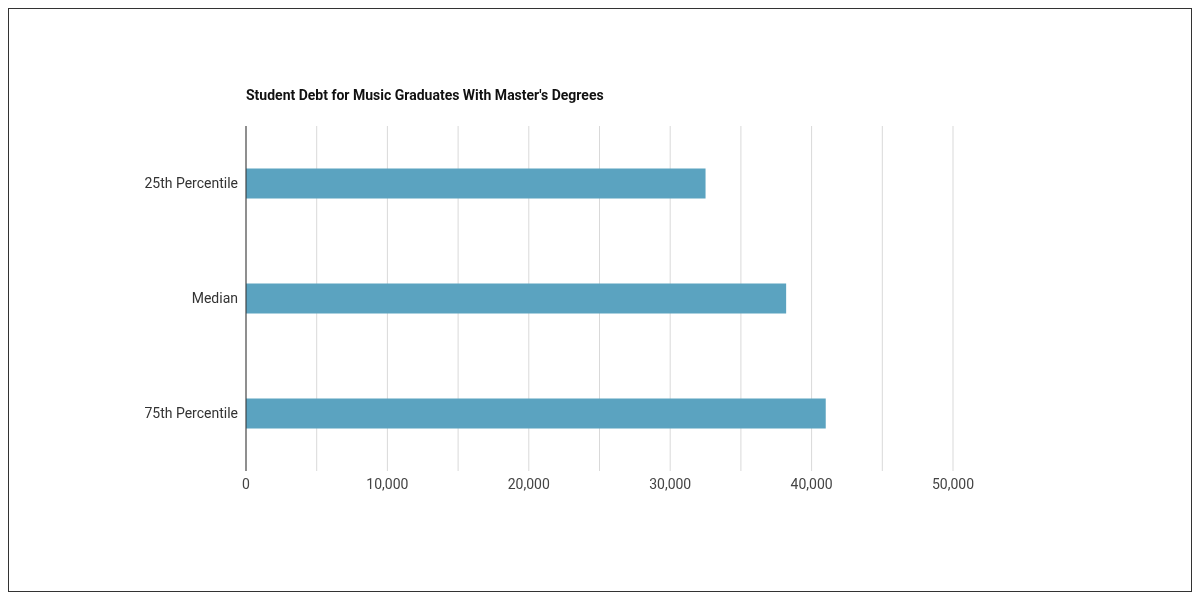 The width and height of the screenshot is (1200, 600). Describe the element at coordinates (528, 483) in the screenshot. I see `x-tick-label: 20,000` at that location.